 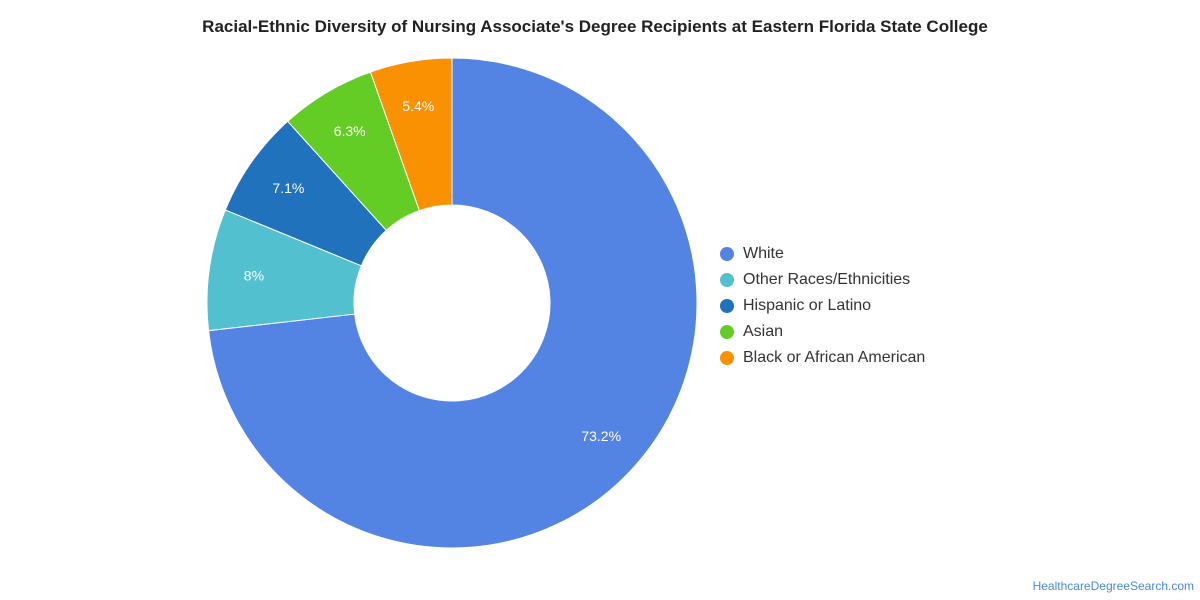 I want to click on legend-item: Hispanic or Latino, so click(x=822, y=306).